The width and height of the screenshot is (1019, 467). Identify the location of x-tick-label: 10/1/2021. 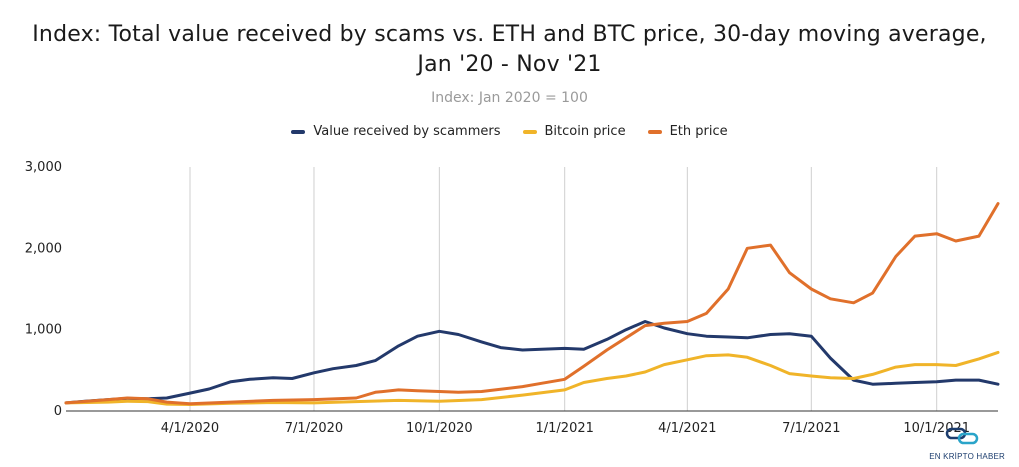
(936, 428).